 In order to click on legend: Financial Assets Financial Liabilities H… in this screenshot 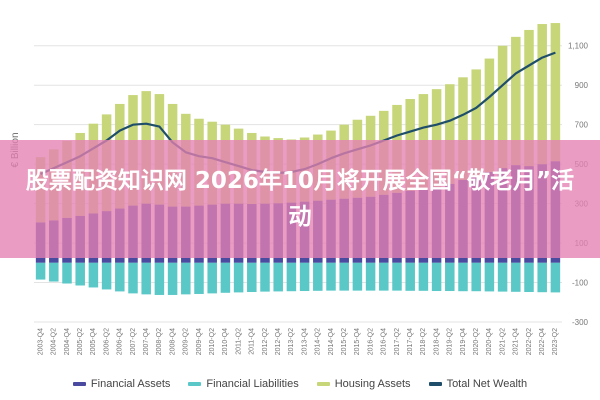, I will do `click(300, 384)`.